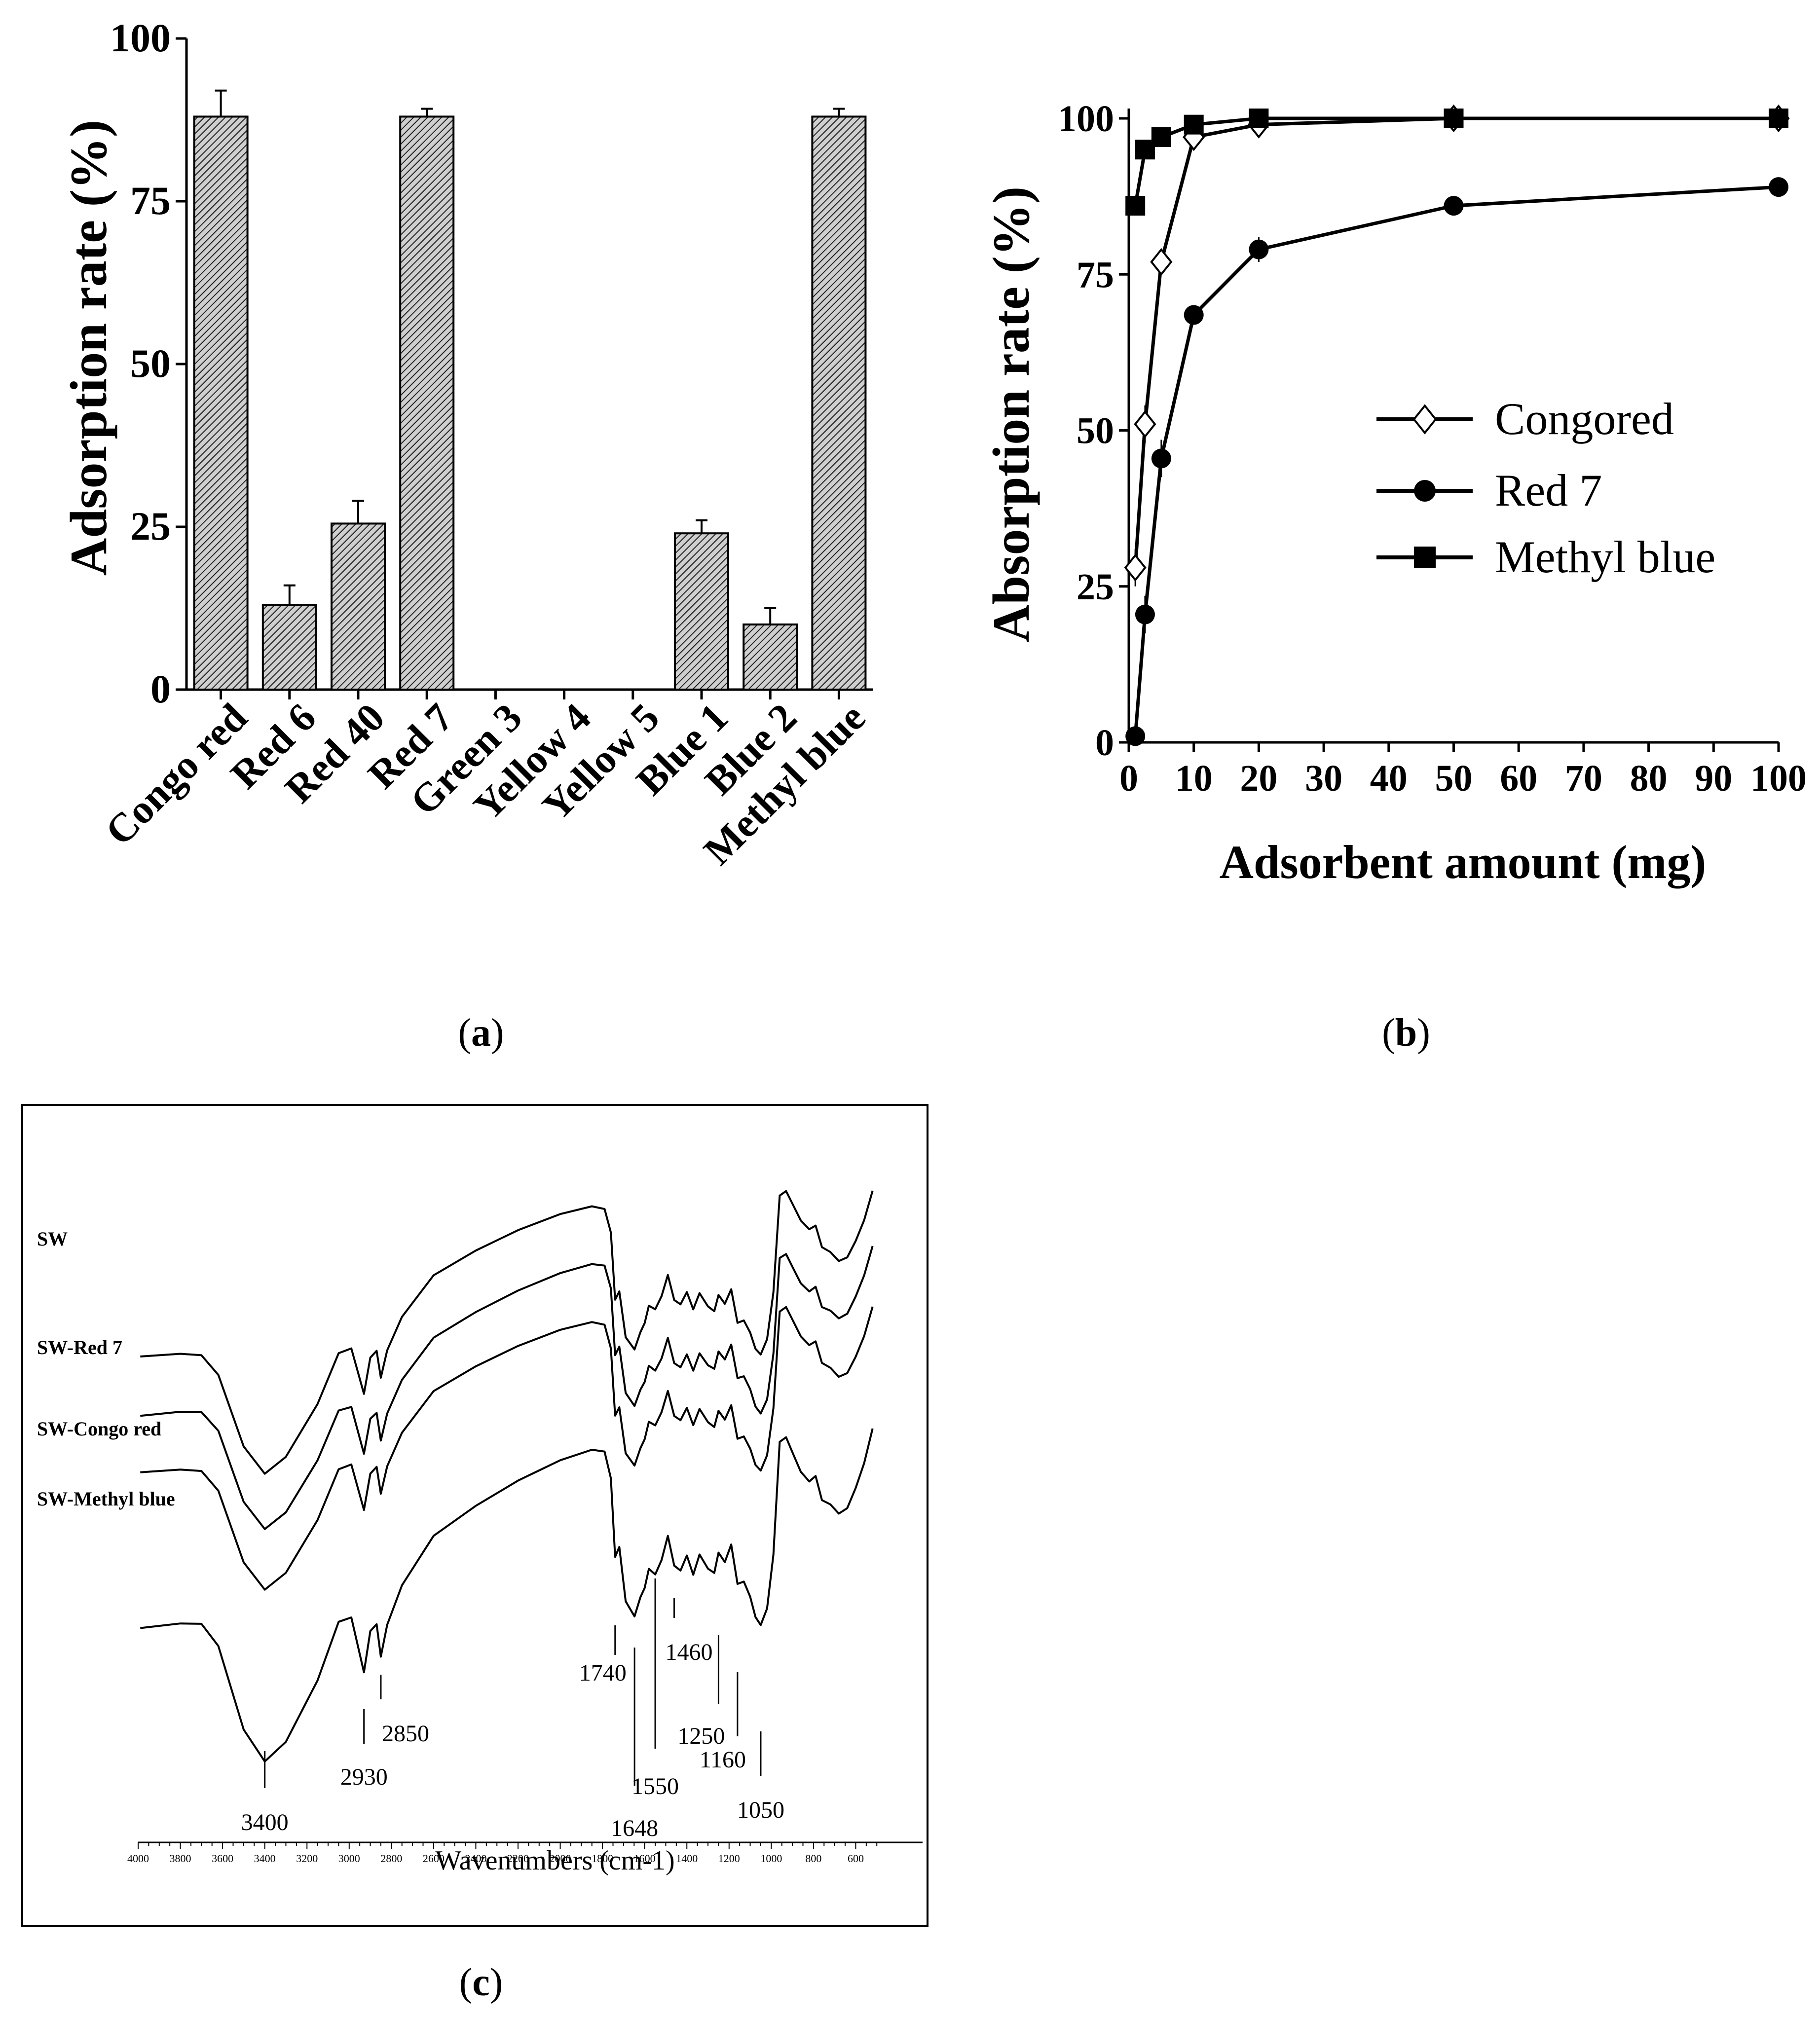  Describe the element at coordinates (729, 1858) in the screenshot. I see `panel-c-x-tick-label: 1200` at that location.